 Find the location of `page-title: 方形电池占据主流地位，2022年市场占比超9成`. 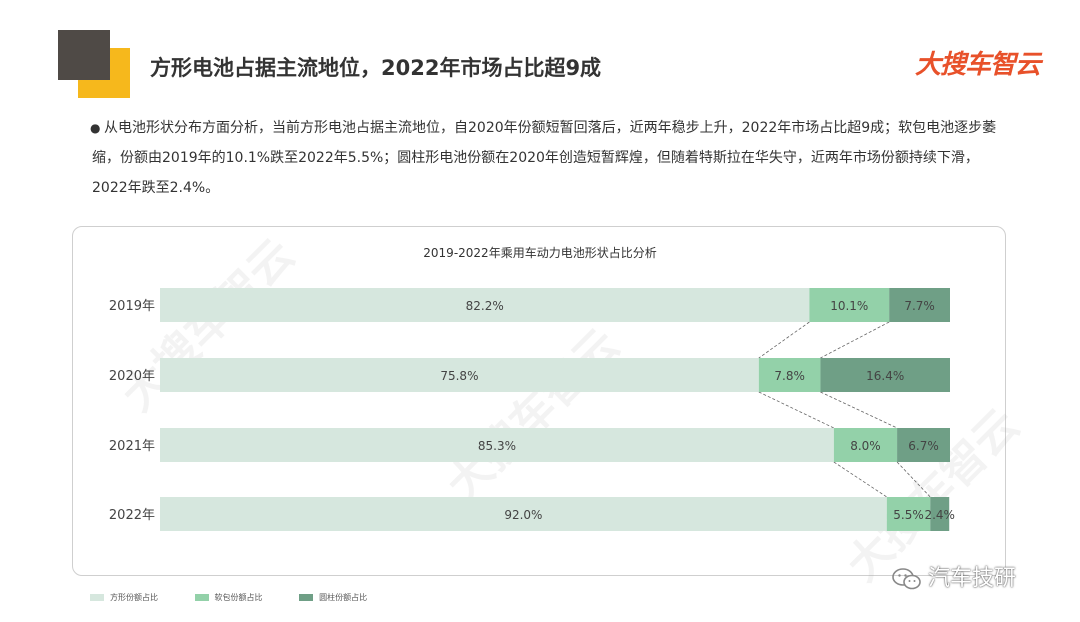

page-title: 方形电池占据主流地位，2022年市场占比超9成 is located at coordinates (376, 68).